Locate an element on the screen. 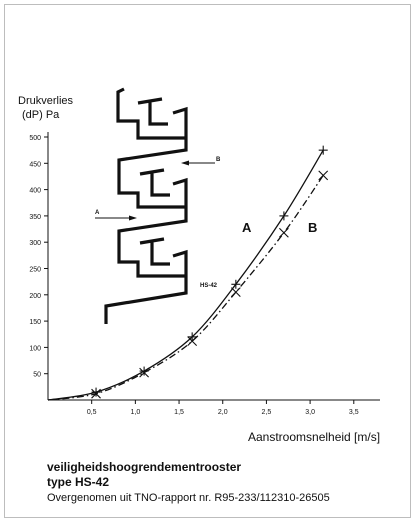 This screenshot has height=524, width=417. model-annotation: HS-42 is located at coordinates (209, 286).